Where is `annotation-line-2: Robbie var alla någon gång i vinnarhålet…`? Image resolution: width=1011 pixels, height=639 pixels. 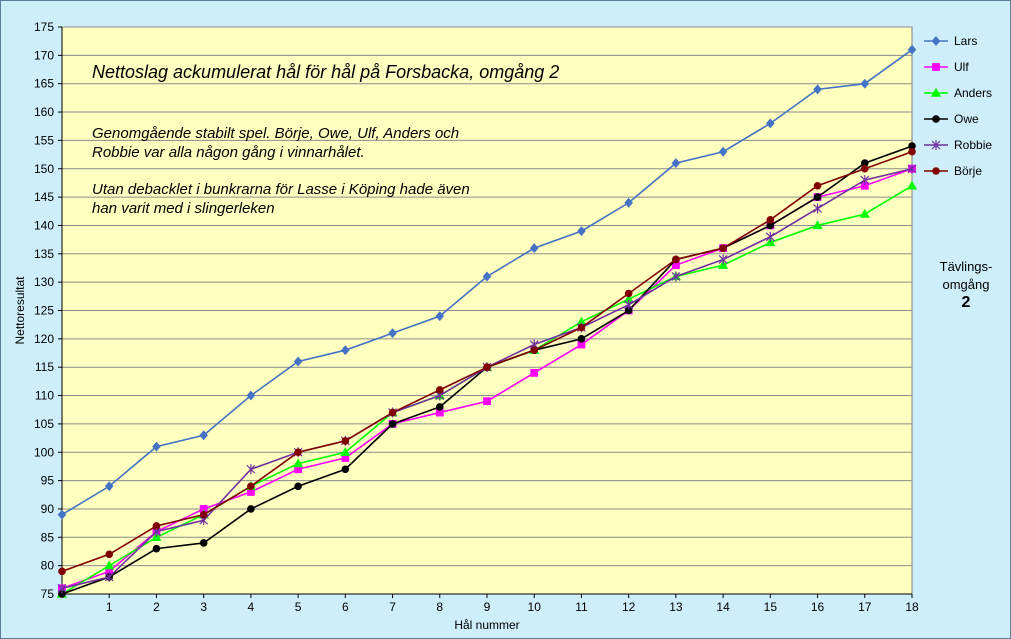
annotation-line-2: Robbie var alla någon gång i vinnarhålet… is located at coordinates (228, 152).